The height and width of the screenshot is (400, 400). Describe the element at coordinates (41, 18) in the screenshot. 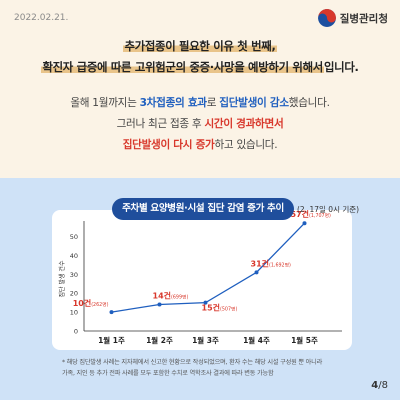

I see `date: 2022.02.21.` at that location.